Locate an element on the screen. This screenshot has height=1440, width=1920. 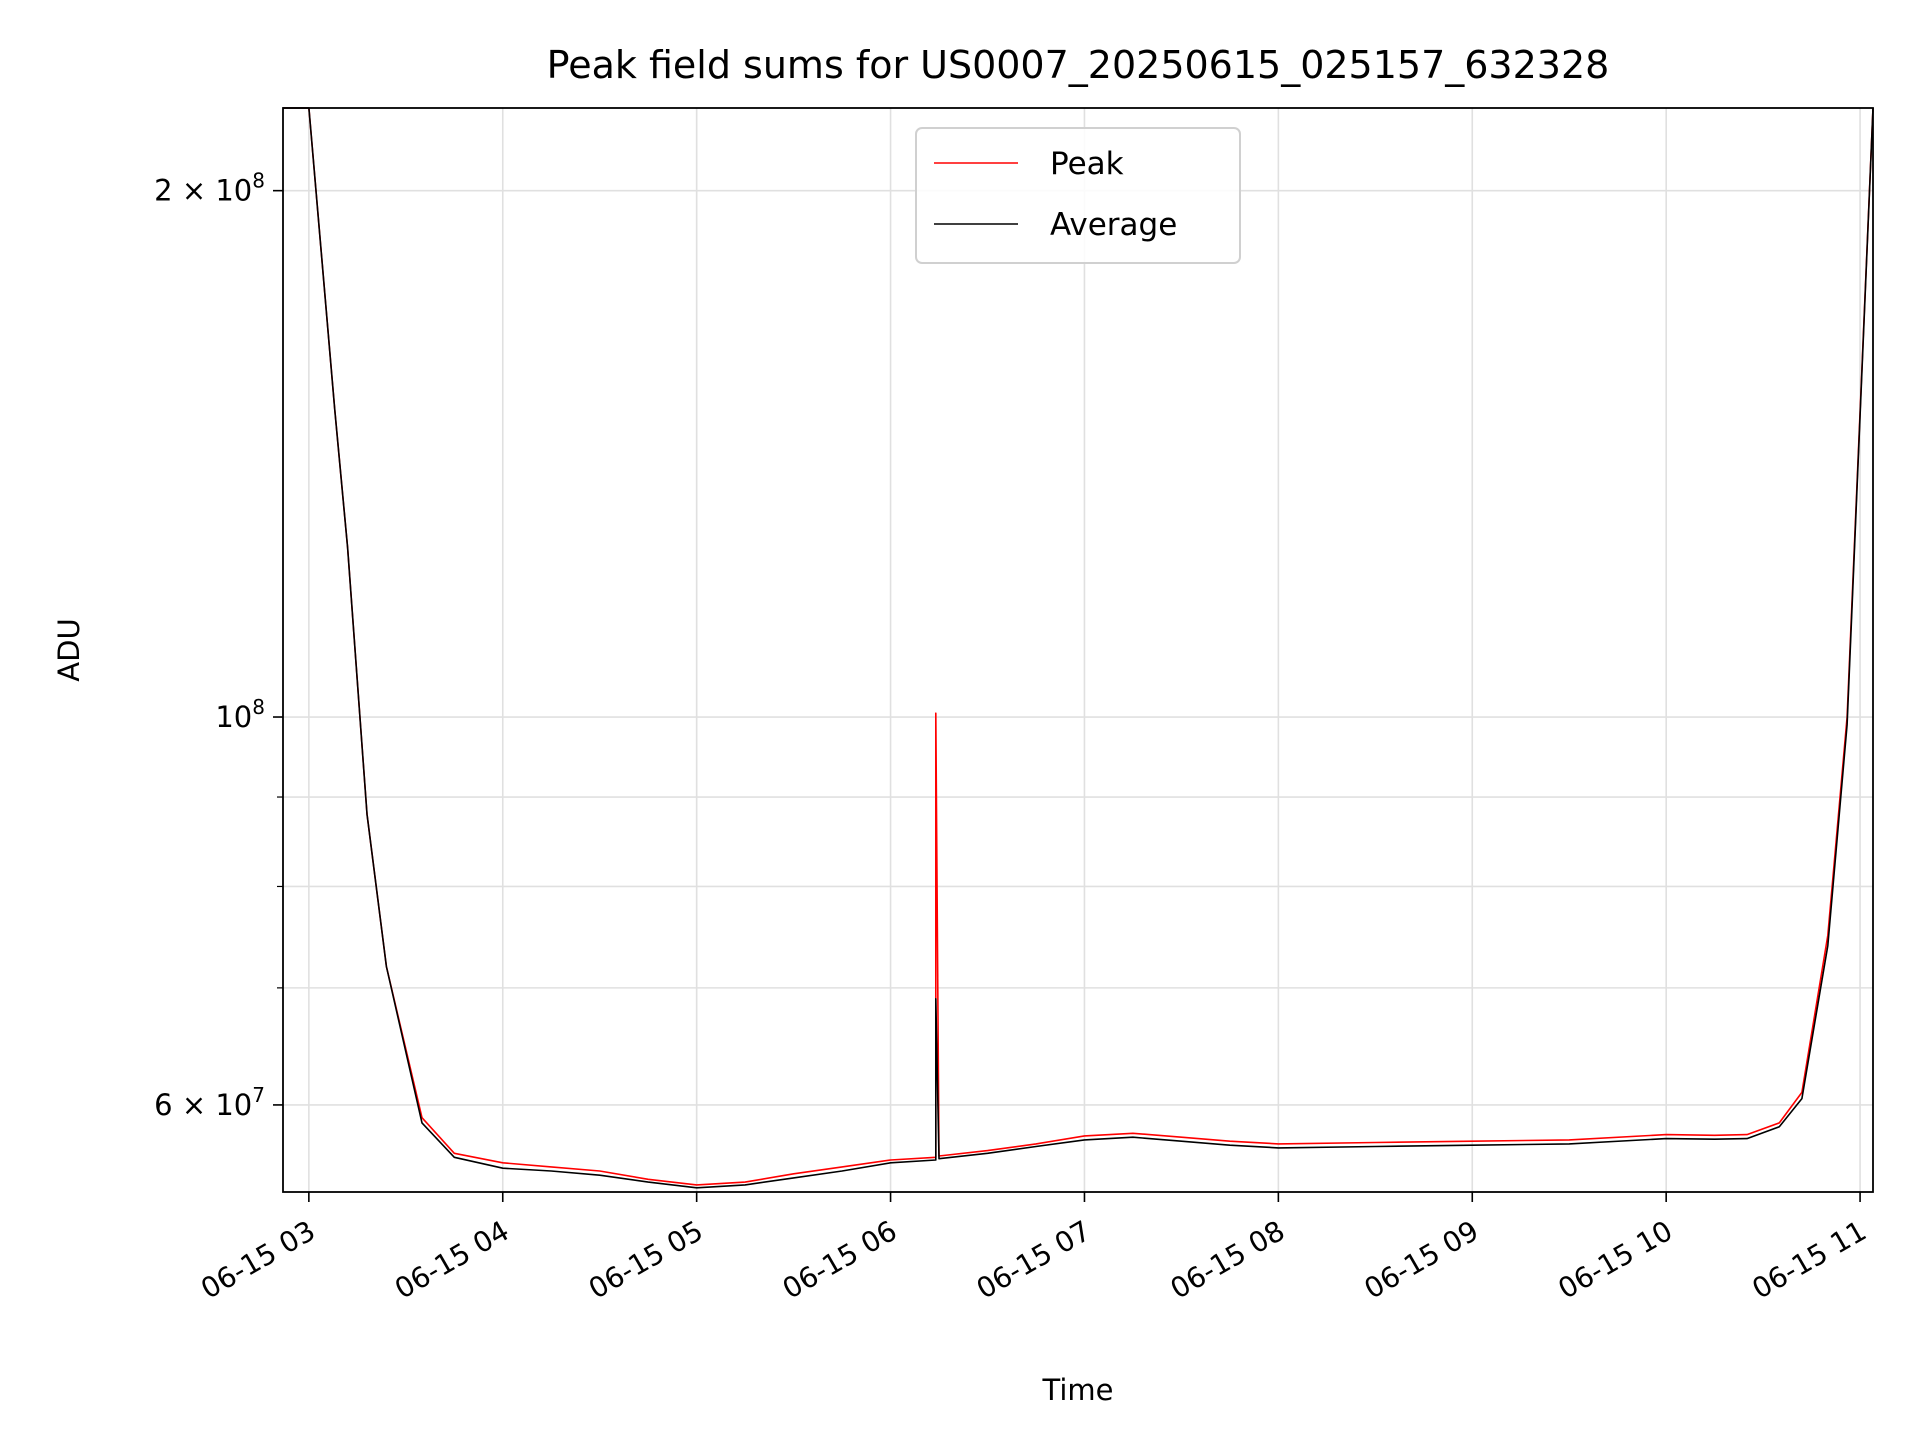
y-axis-ticks: 2 × 108 108 6 × 107 is located at coordinates (218, 645).